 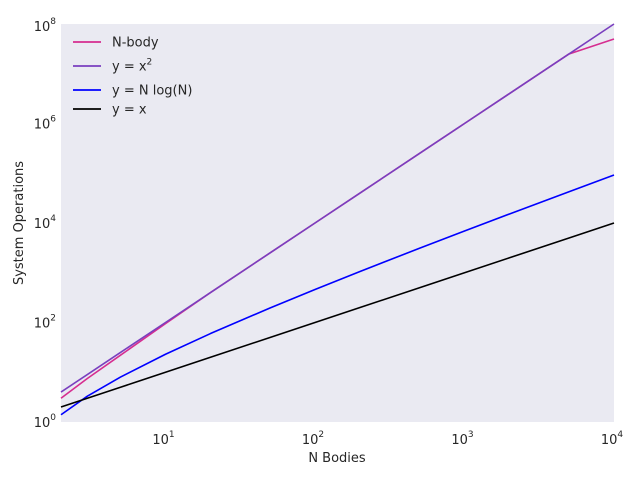 I want to click on x-axis-ticks: 10¹ 10² 10³ 10⁴, so click(x=387, y=439).